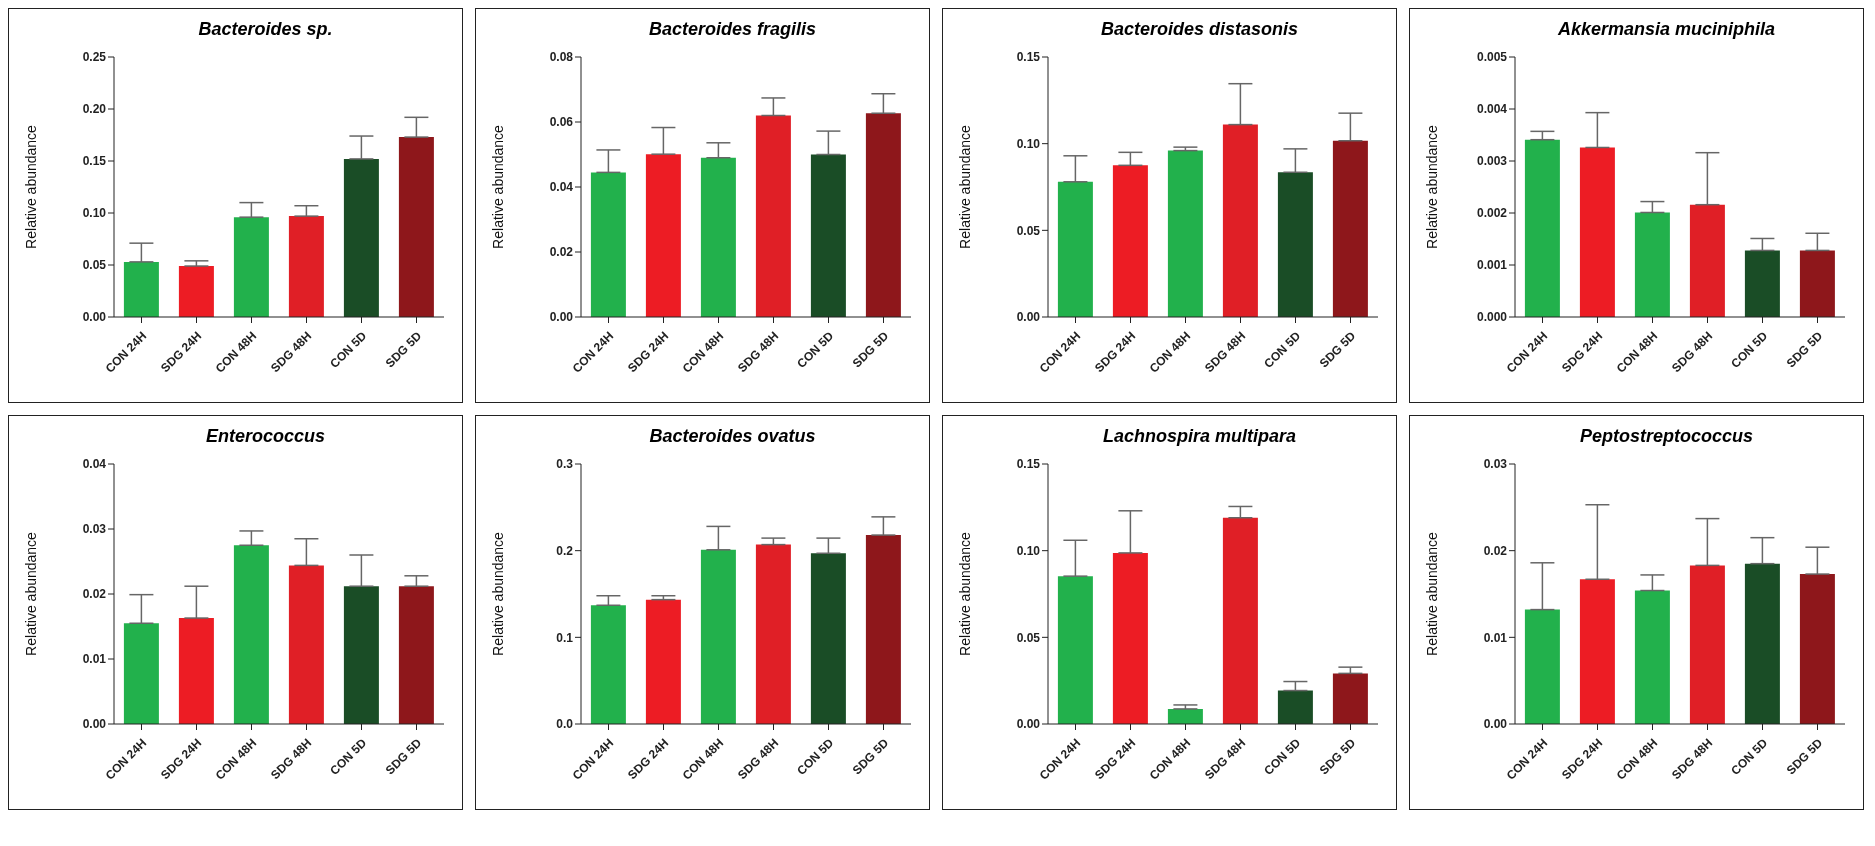 Image resolution: width=1875 pixels, height=846 pixels. What do you see at coordinates (1492, 213) in the screenshot?
I see `y-tick-label: 0.002` at bounding box center [1492, 213].